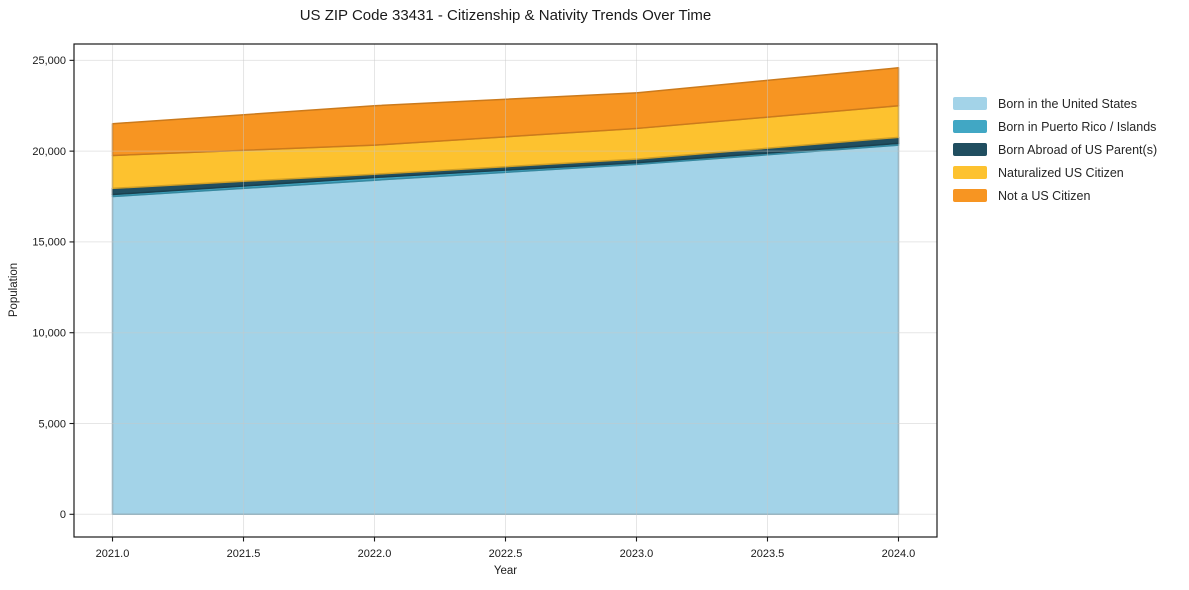 Image resolution: width=1189 pixels, height=590 pixels. What do you see at coordinates (899, 554) in the screenshot?
I see `x-tick-label: 2024.0` at bounding box center [899, 554].